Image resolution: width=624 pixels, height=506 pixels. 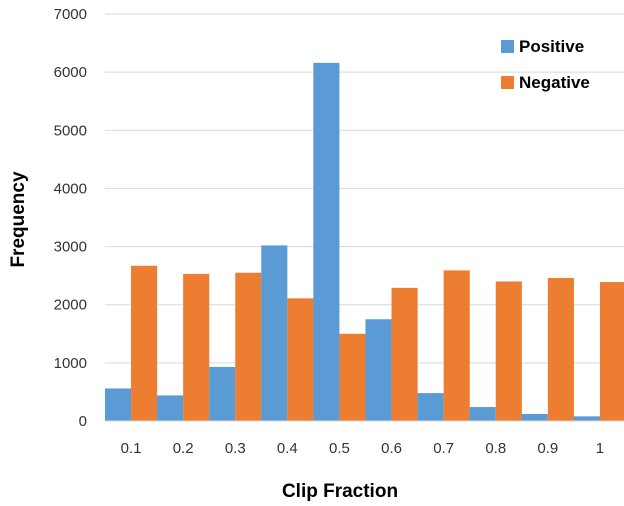 I want to click on bar-negative-0.1, so click(x=144, y=343).